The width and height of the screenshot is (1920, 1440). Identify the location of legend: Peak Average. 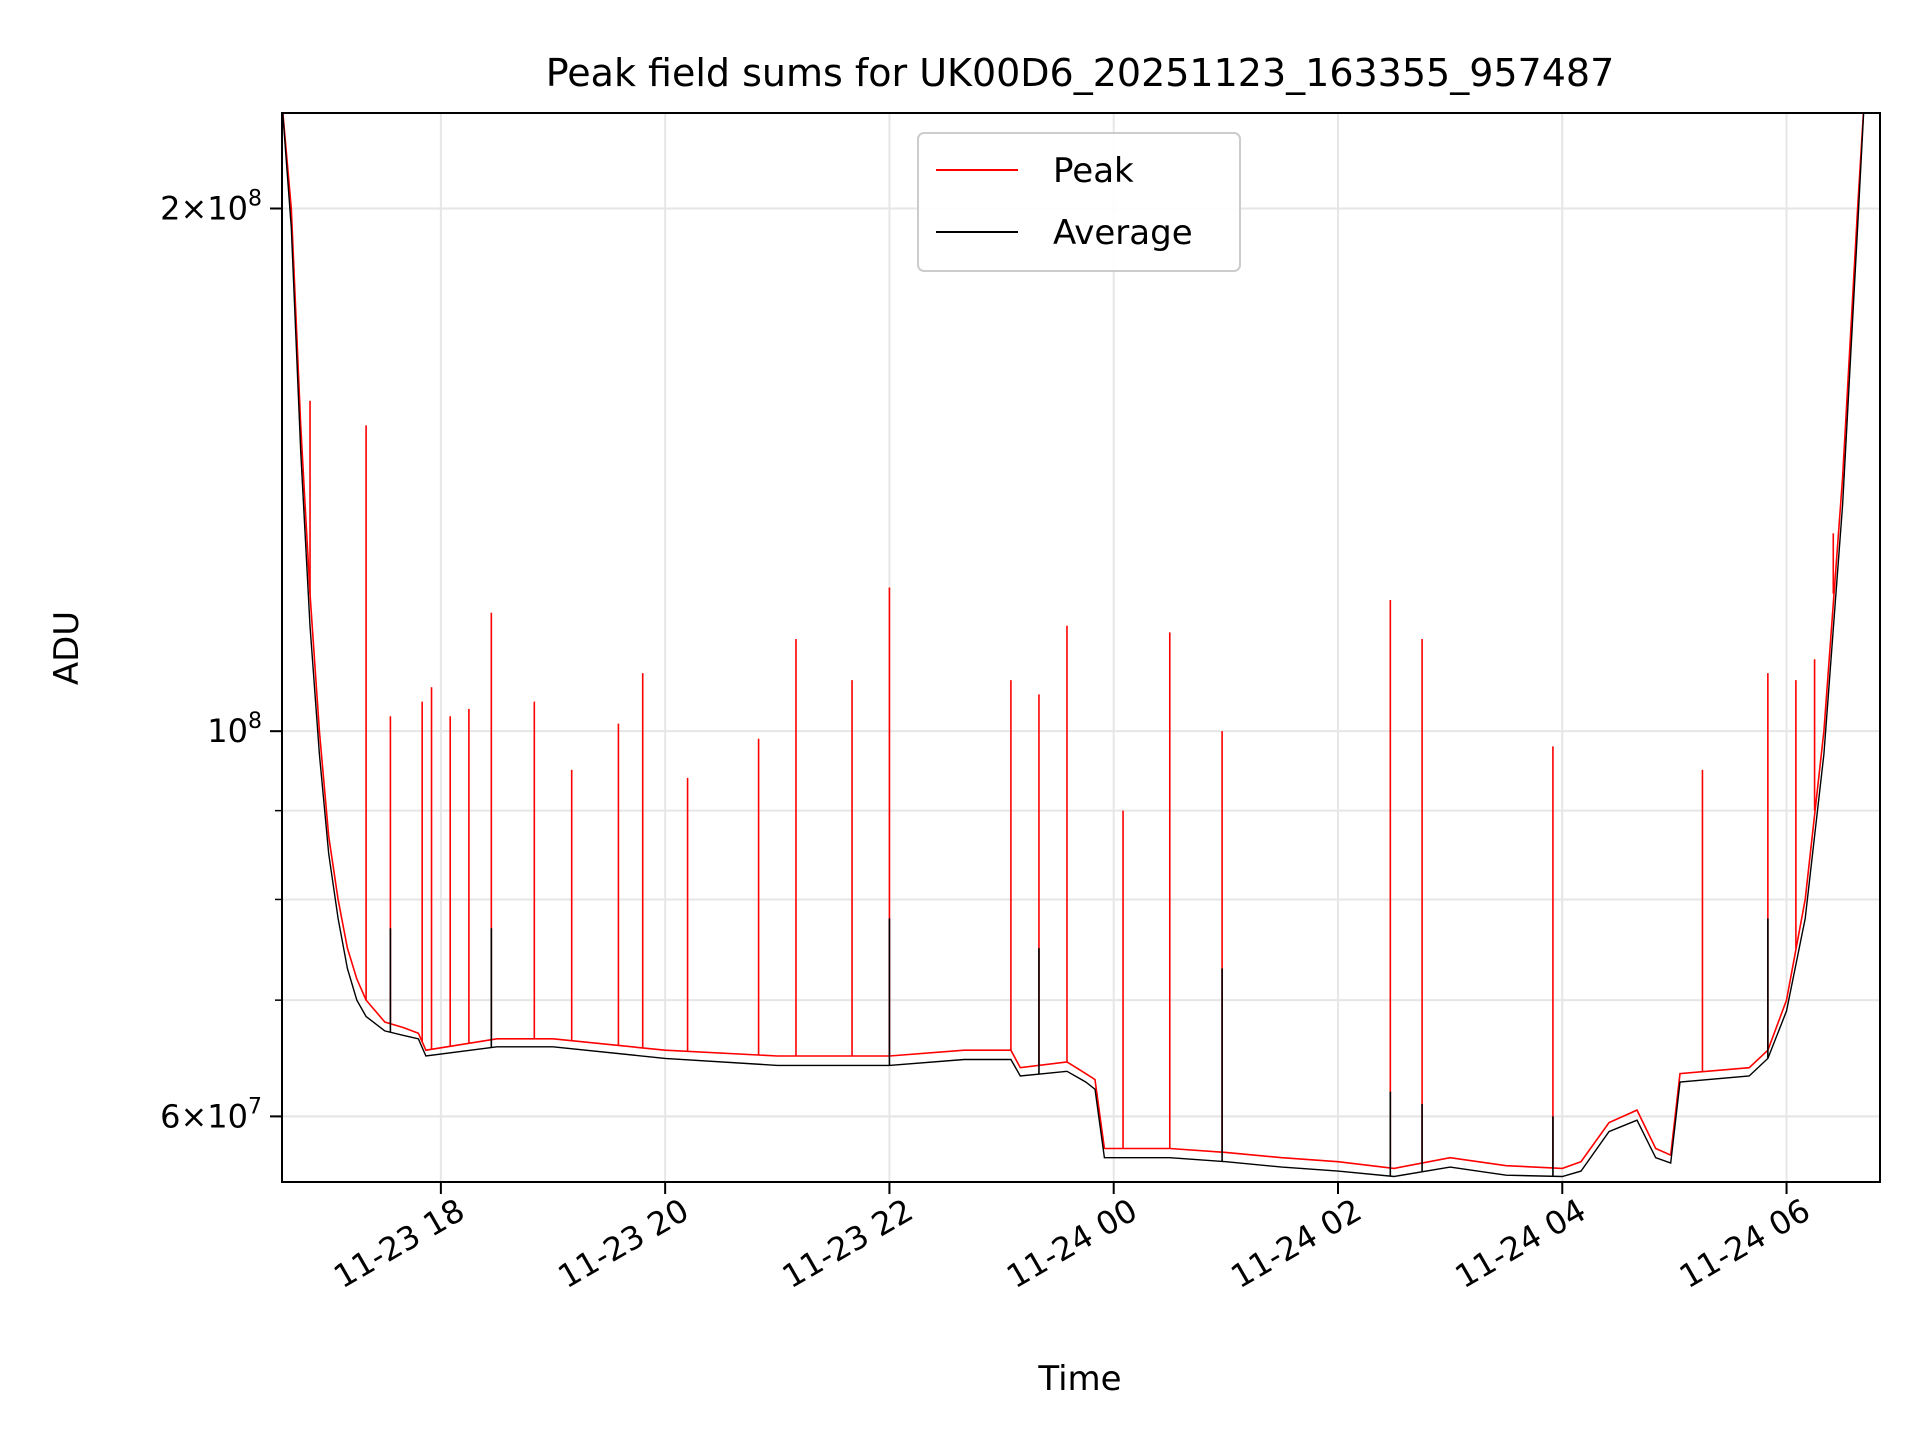
(1079, 202).